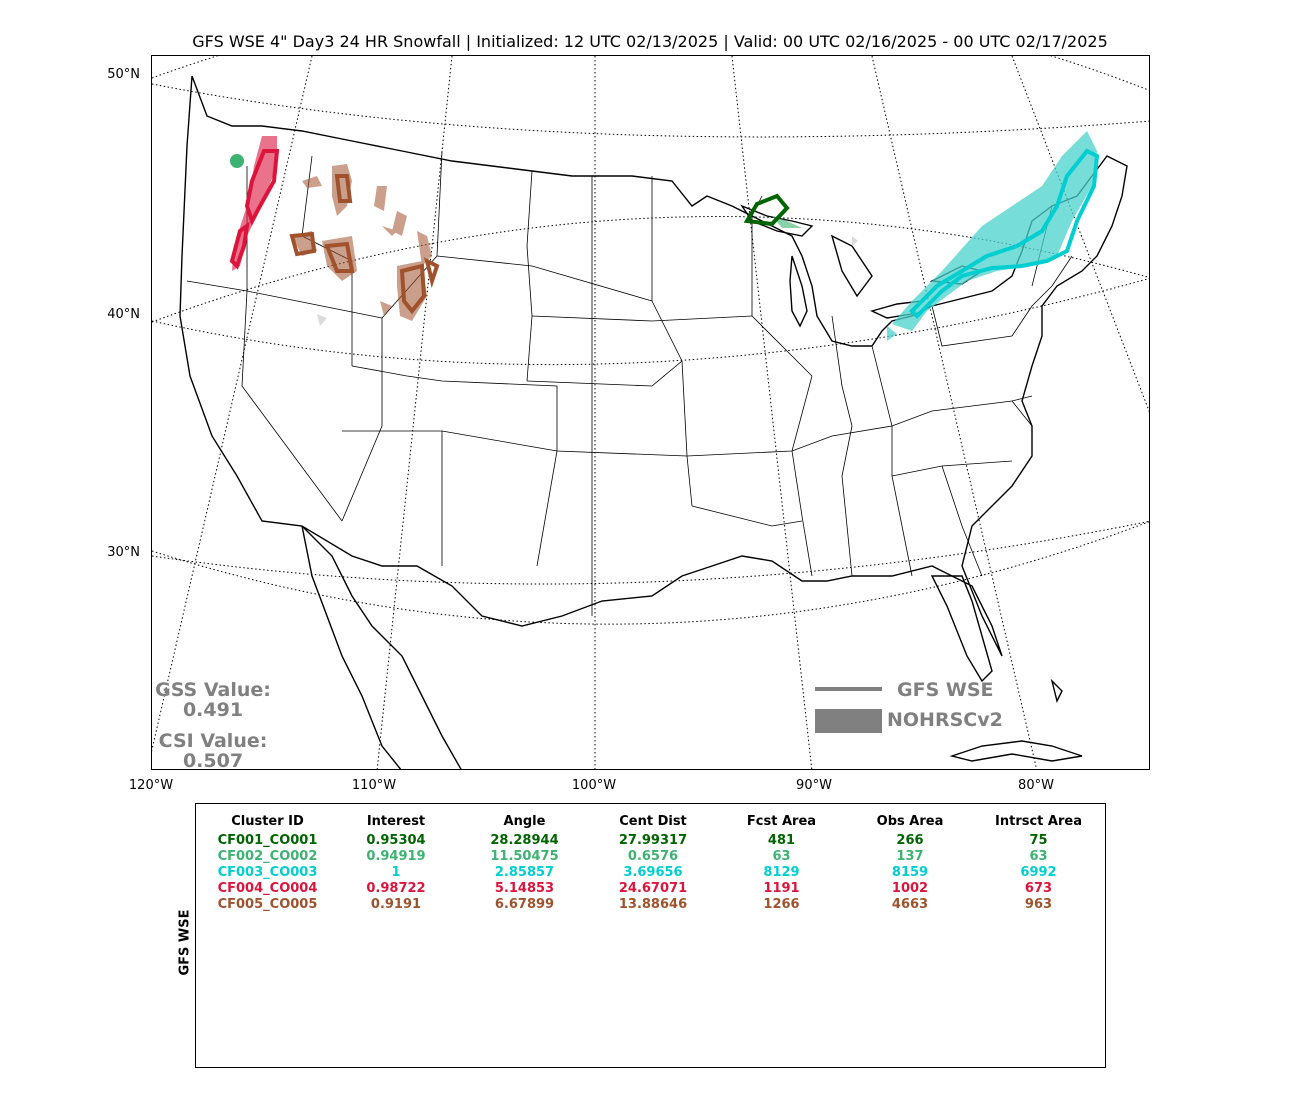 The height and width of the screenshot is (1100, 1300). Describe the element at coordinates (910, 840) in the screenshot. I see `cell-obs-area: 266` at that location.